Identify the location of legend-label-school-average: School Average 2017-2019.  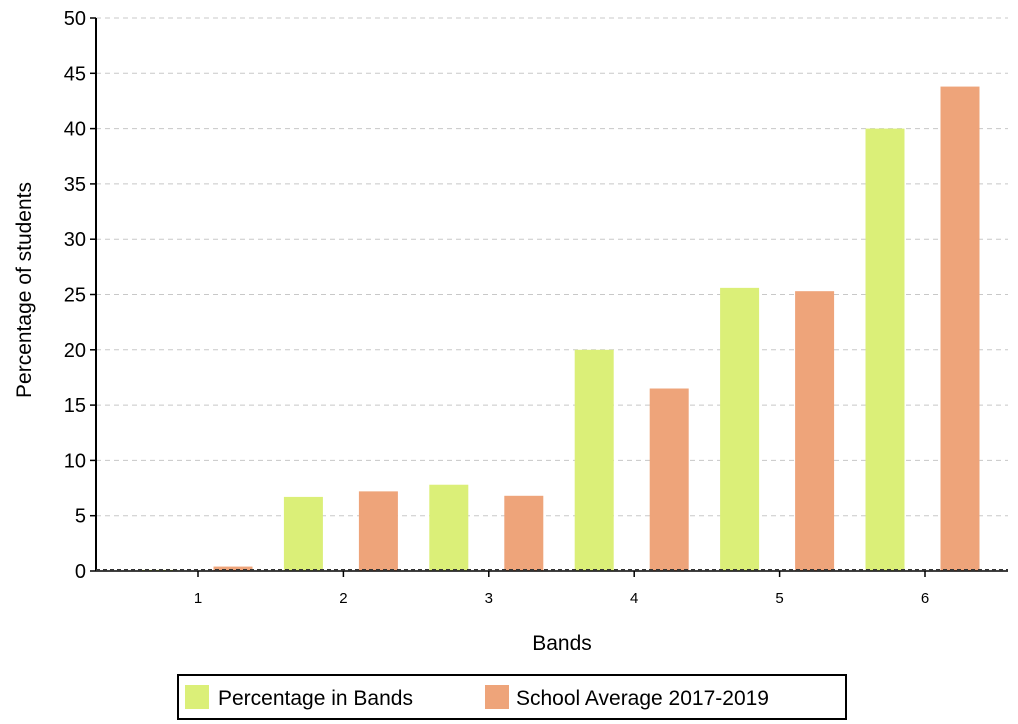
(642, 698).